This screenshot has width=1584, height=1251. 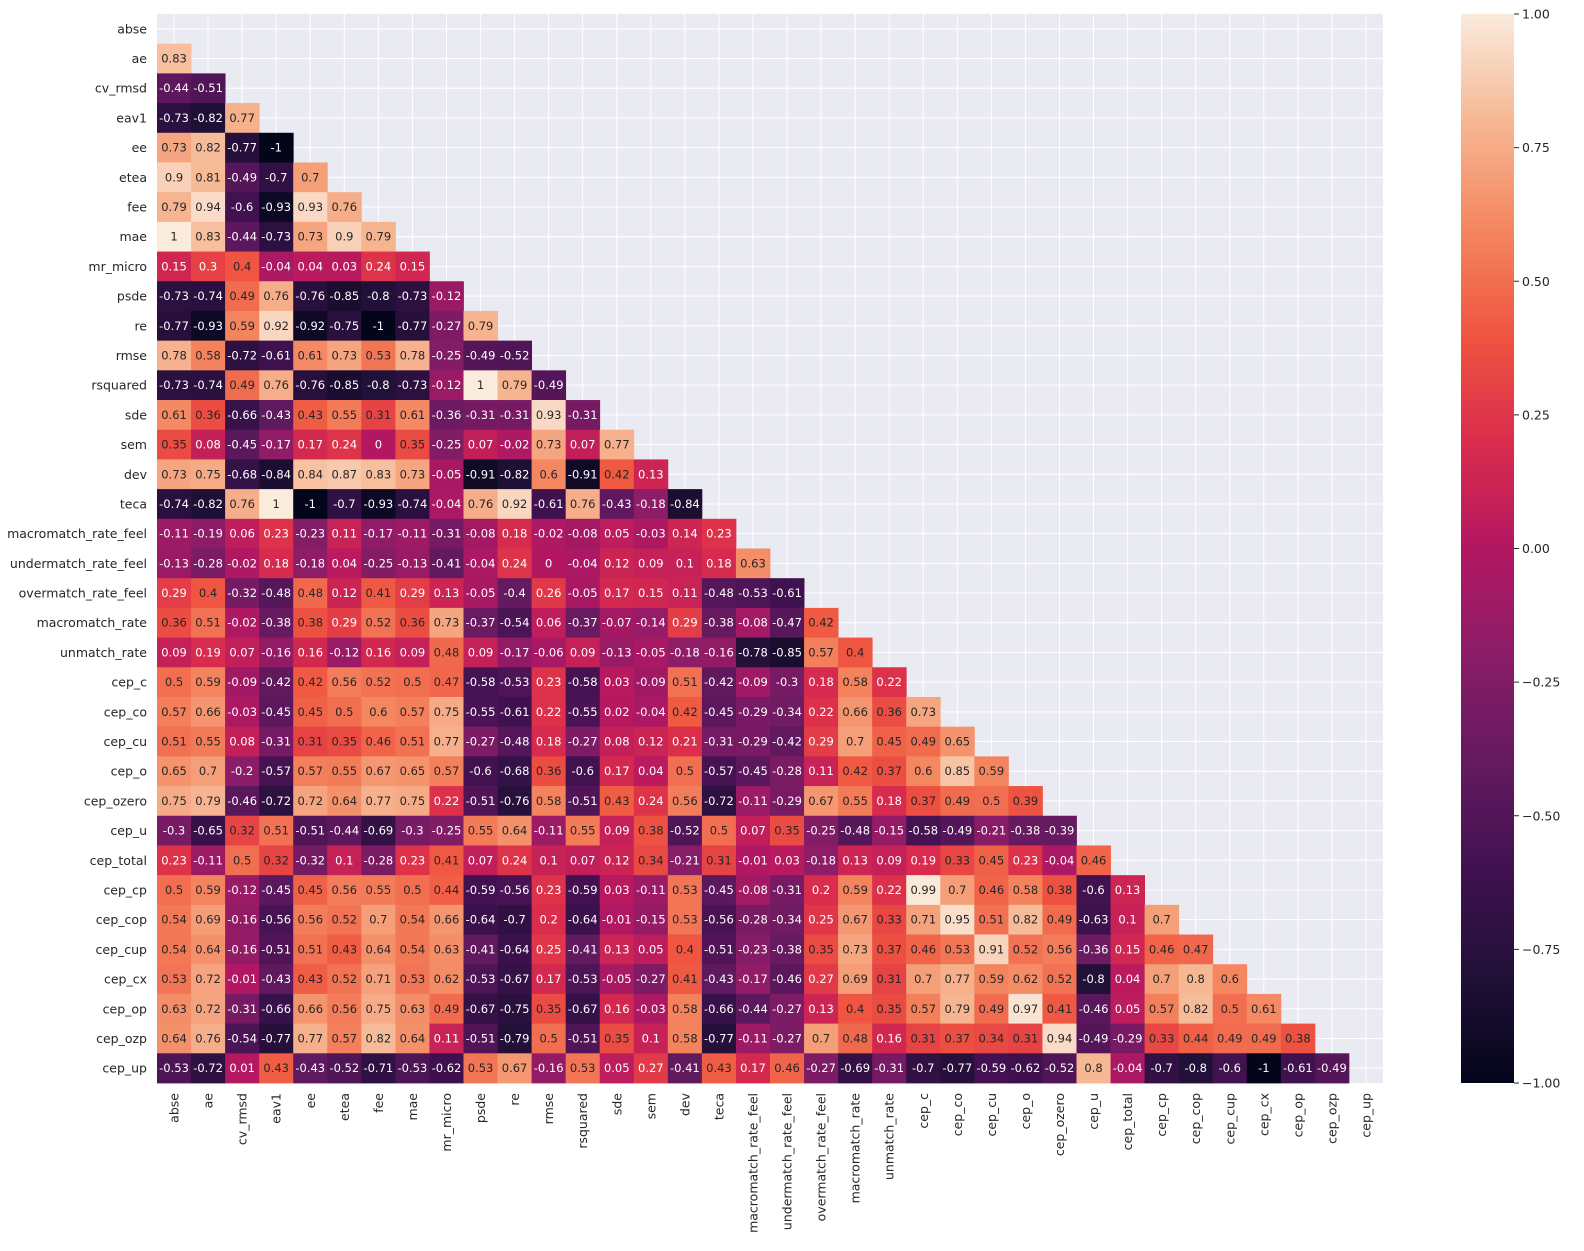 I want to click on cell-value: -0.18, so click(x=310, y=563).